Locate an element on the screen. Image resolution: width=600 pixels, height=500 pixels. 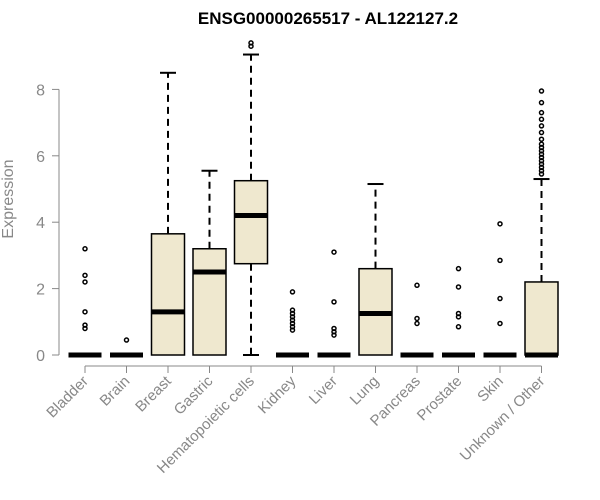
x-tick-label: Breast is located at coordinates (153, 393).